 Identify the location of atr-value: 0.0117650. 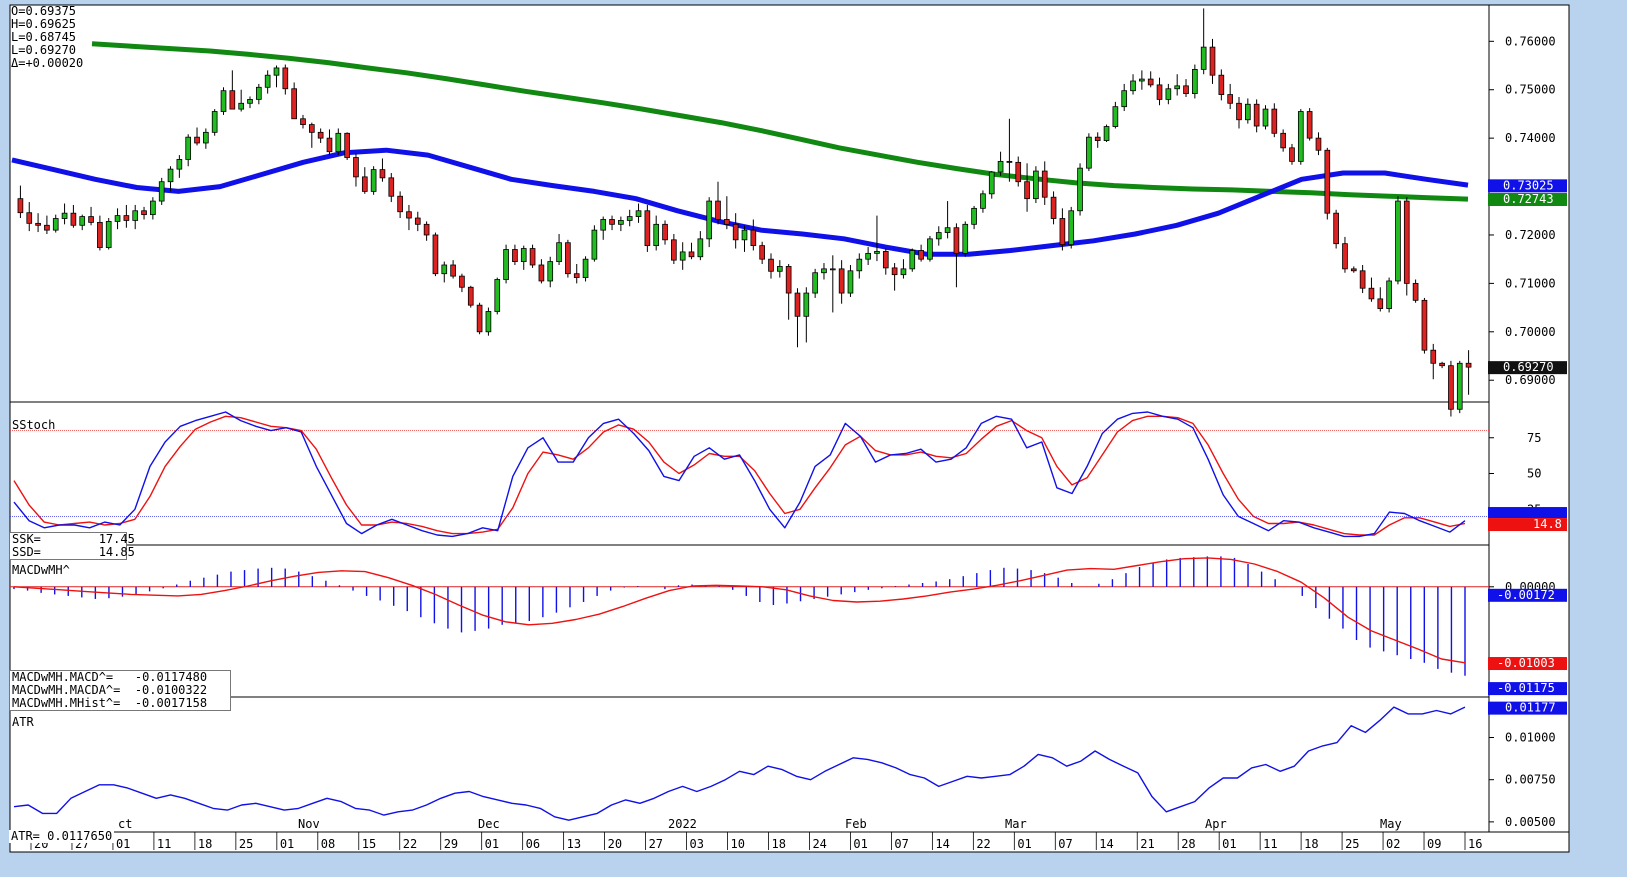
(80, 836).